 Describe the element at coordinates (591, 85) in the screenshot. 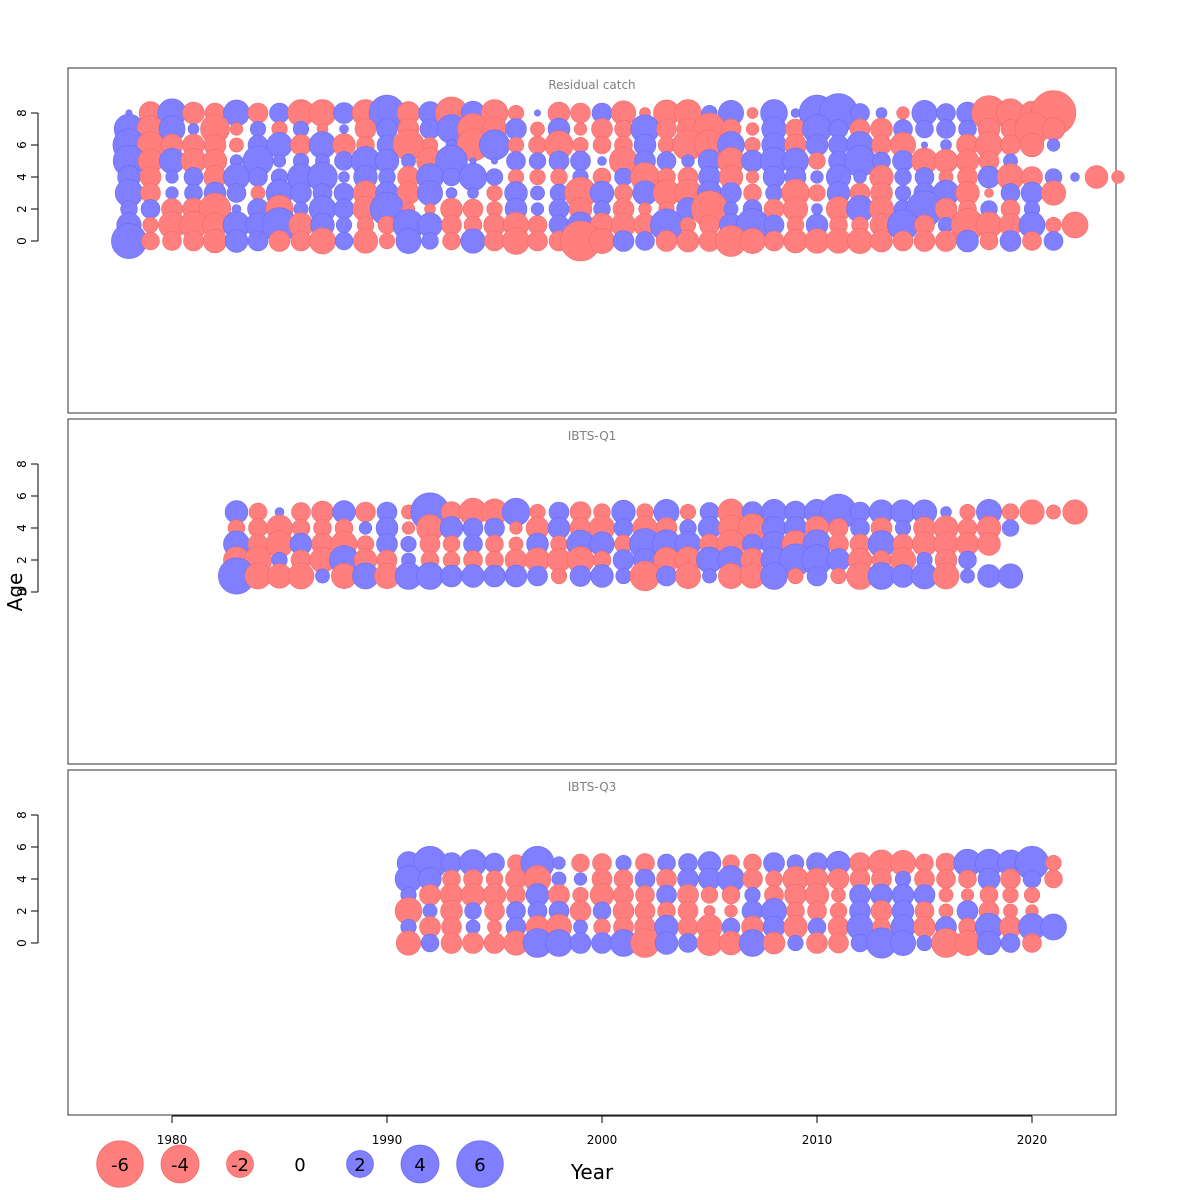

I see `panel-title: Residual catch` at that location.